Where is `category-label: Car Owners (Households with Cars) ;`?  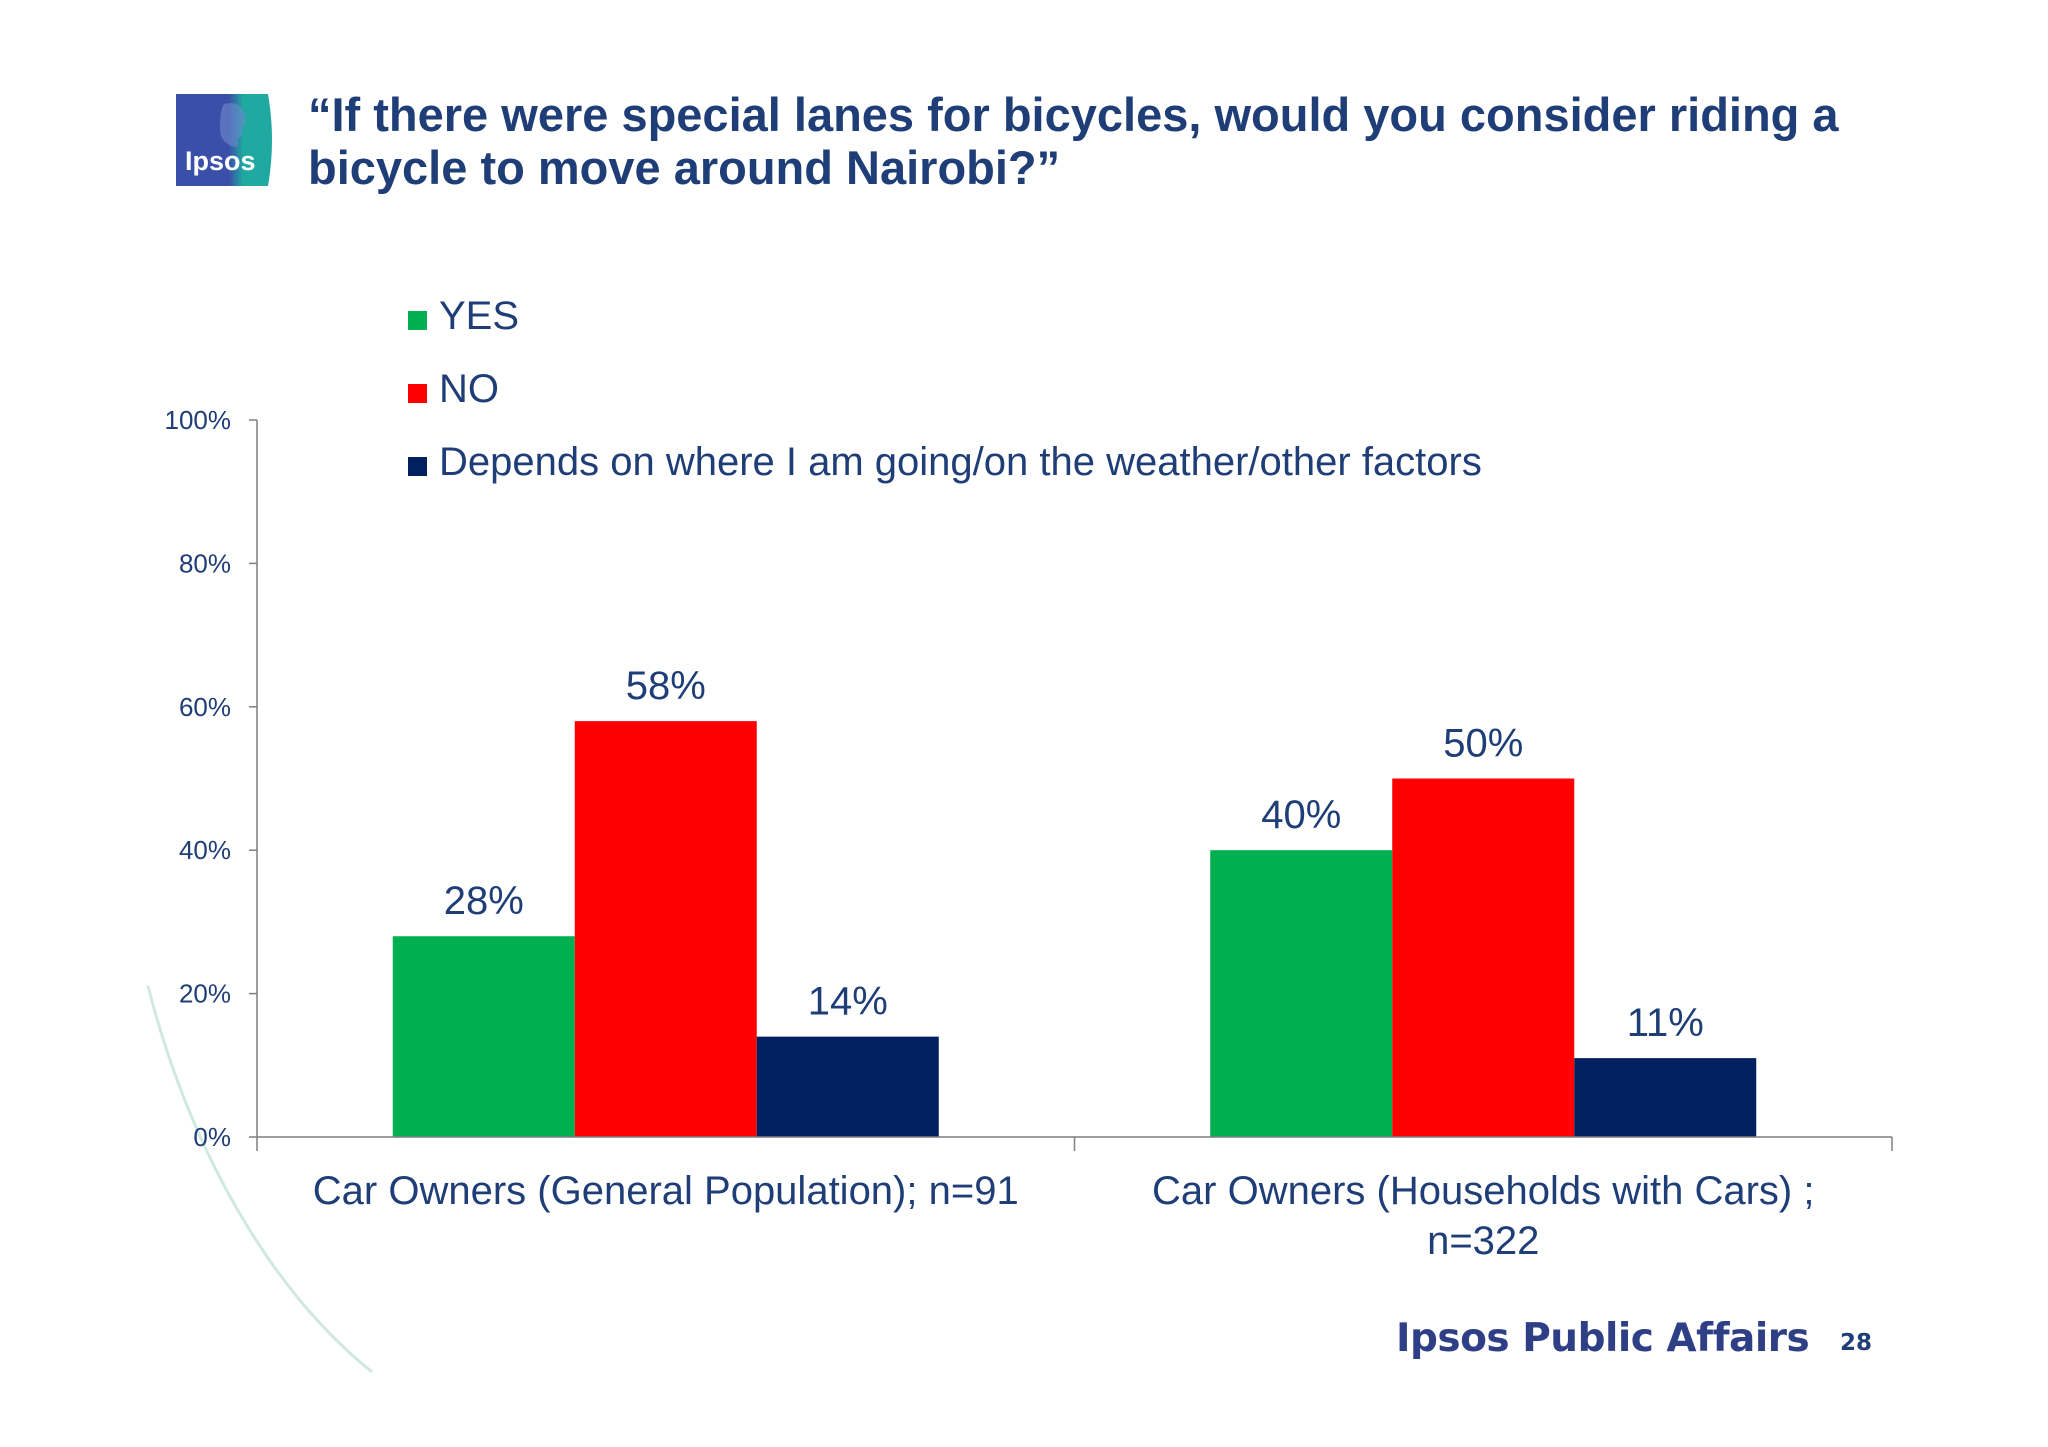
category-label: Car Owners (Households with Cars) ; is located at coordinates (1483, 1191).